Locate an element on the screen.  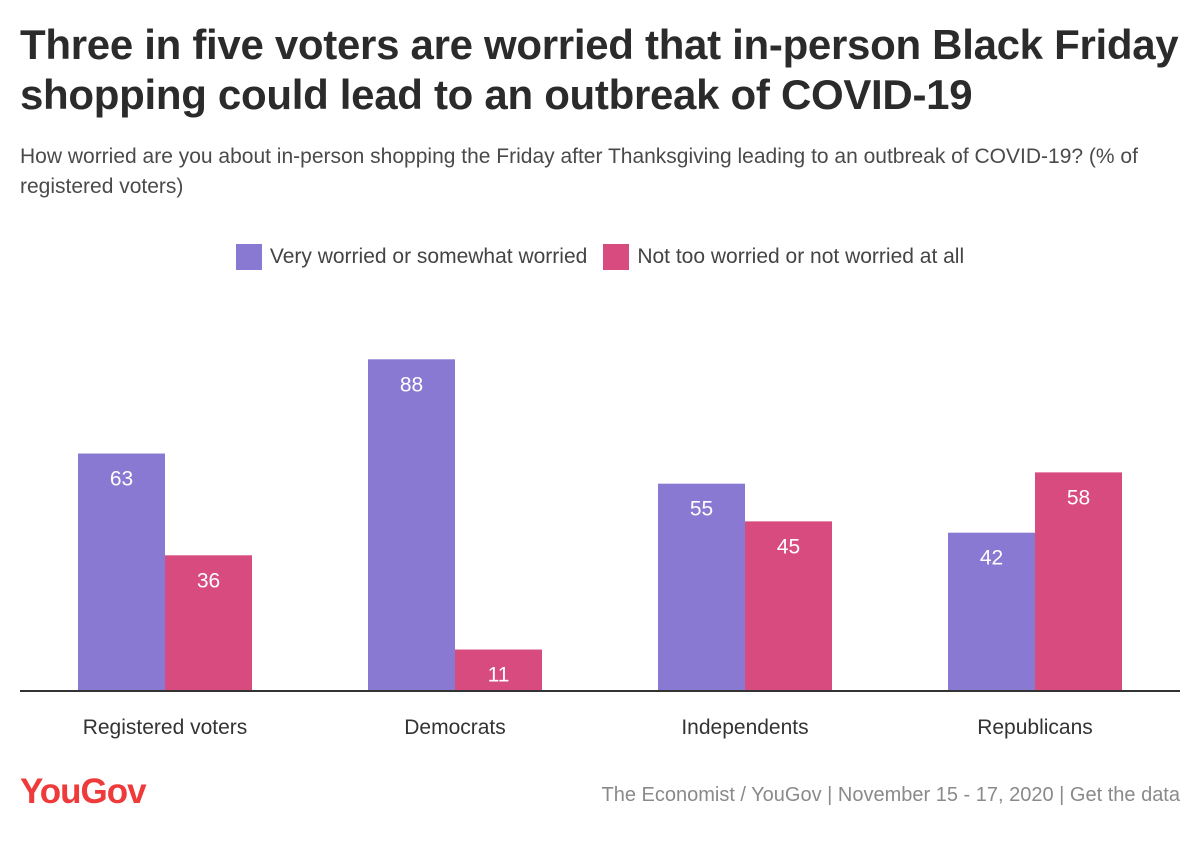
data-label: 63 is located at coordinates (121, 479).